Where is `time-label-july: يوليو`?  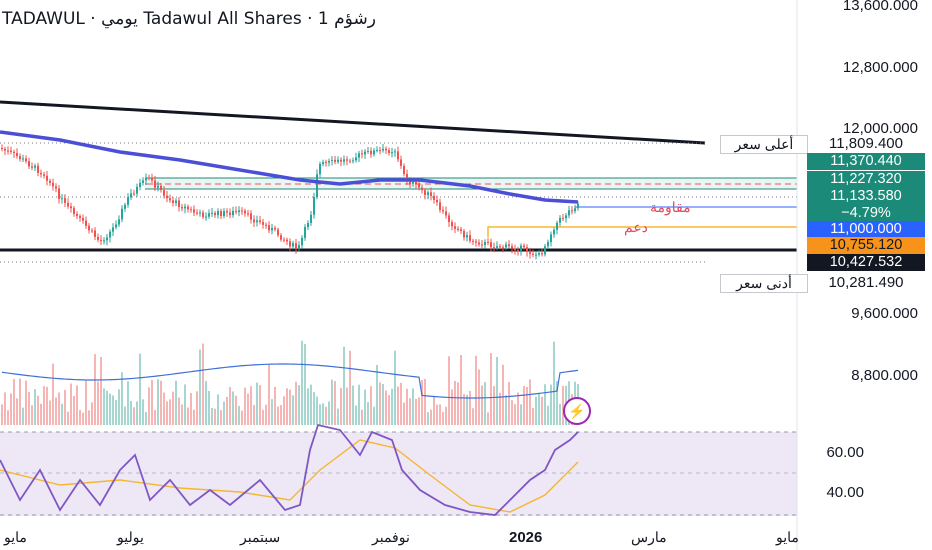
time-label-july: يوليو is located at coordinates (130, 537).